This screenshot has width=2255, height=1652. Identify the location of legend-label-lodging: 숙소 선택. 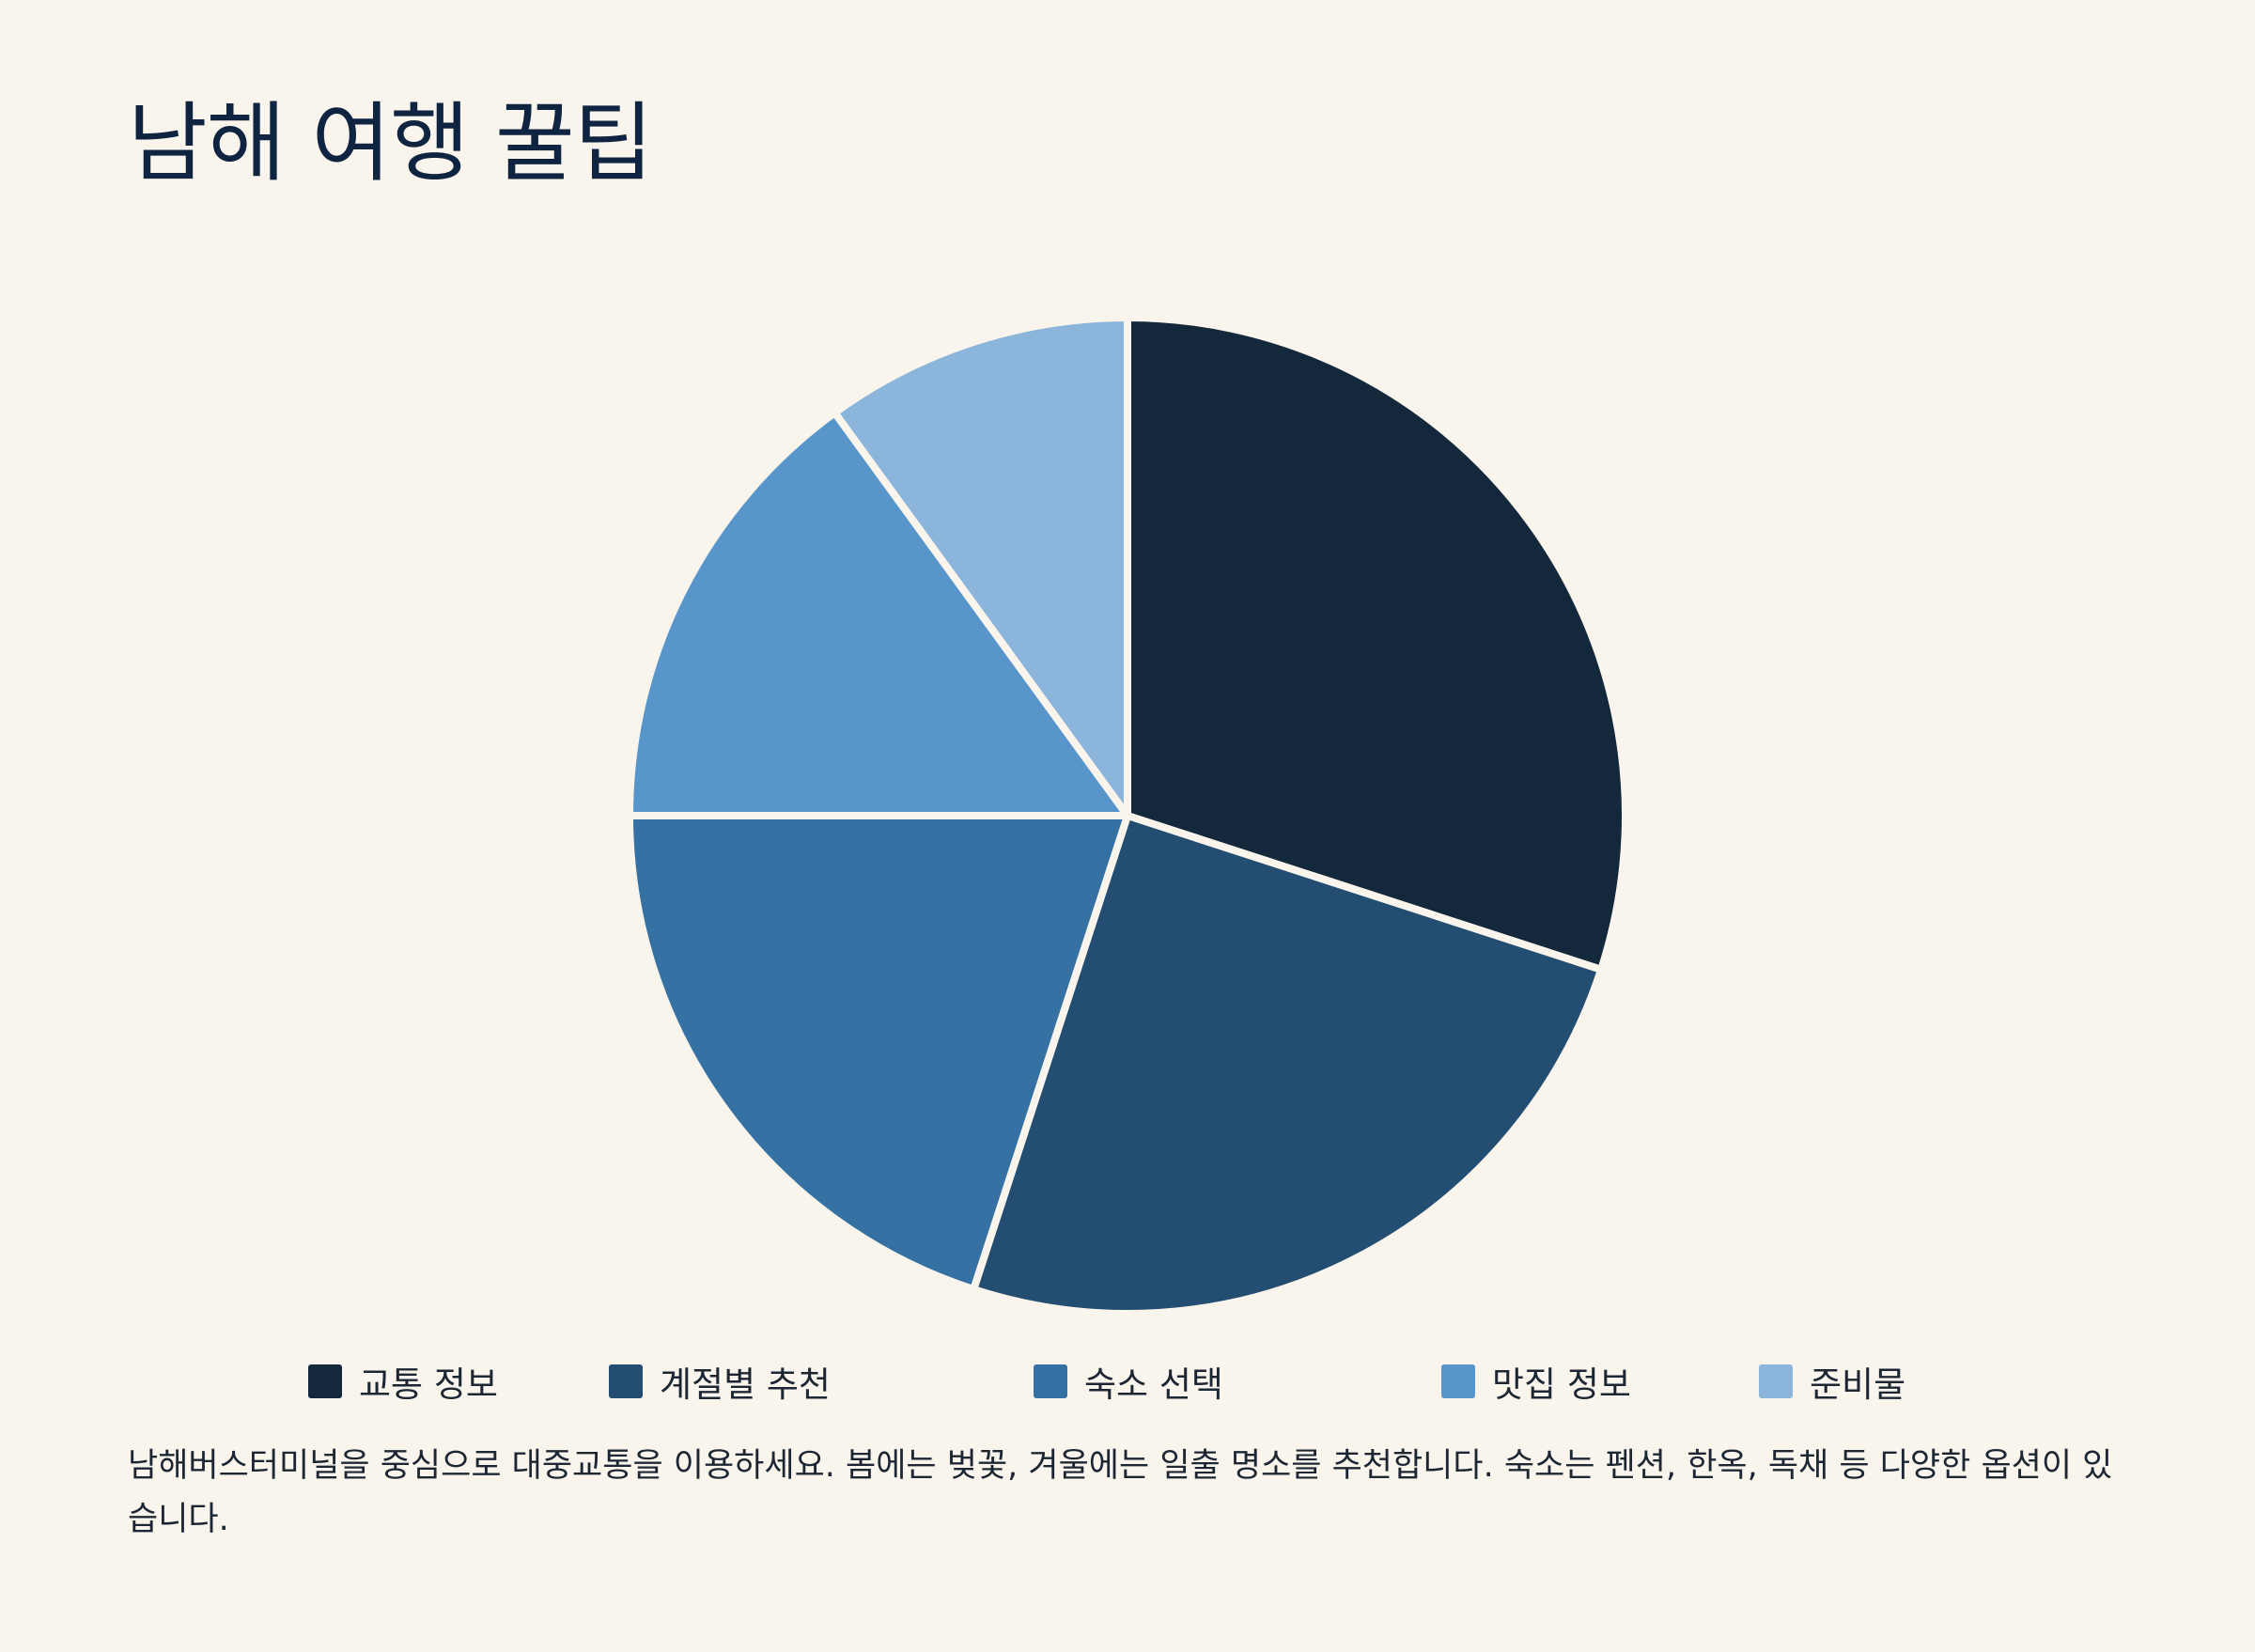
(1153, 1384).